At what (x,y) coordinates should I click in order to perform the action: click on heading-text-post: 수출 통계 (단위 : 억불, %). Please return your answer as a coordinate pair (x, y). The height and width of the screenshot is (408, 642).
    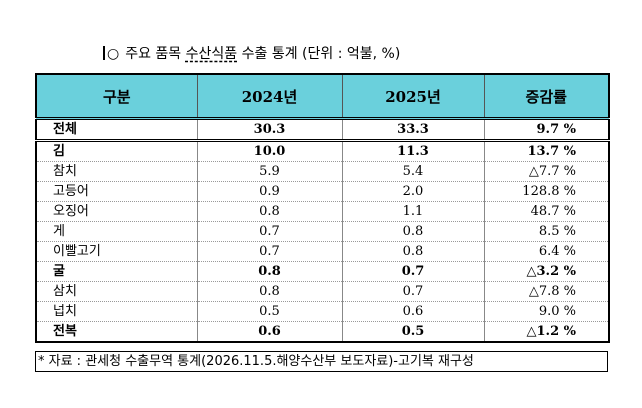
    Looking at the image, I should click on (319, 54).